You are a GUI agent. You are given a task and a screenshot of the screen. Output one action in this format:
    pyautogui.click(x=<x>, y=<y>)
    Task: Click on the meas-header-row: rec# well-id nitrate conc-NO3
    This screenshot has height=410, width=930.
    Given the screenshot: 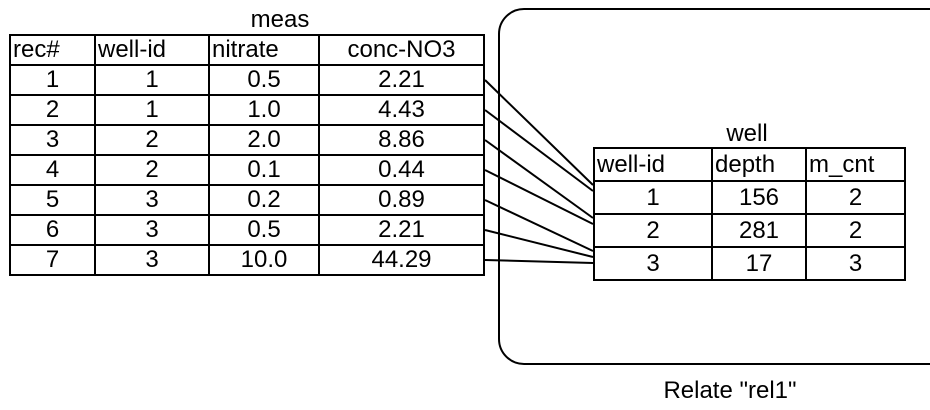 What is the action you would take?
    pyautogui.click(x=247, y=50)
    